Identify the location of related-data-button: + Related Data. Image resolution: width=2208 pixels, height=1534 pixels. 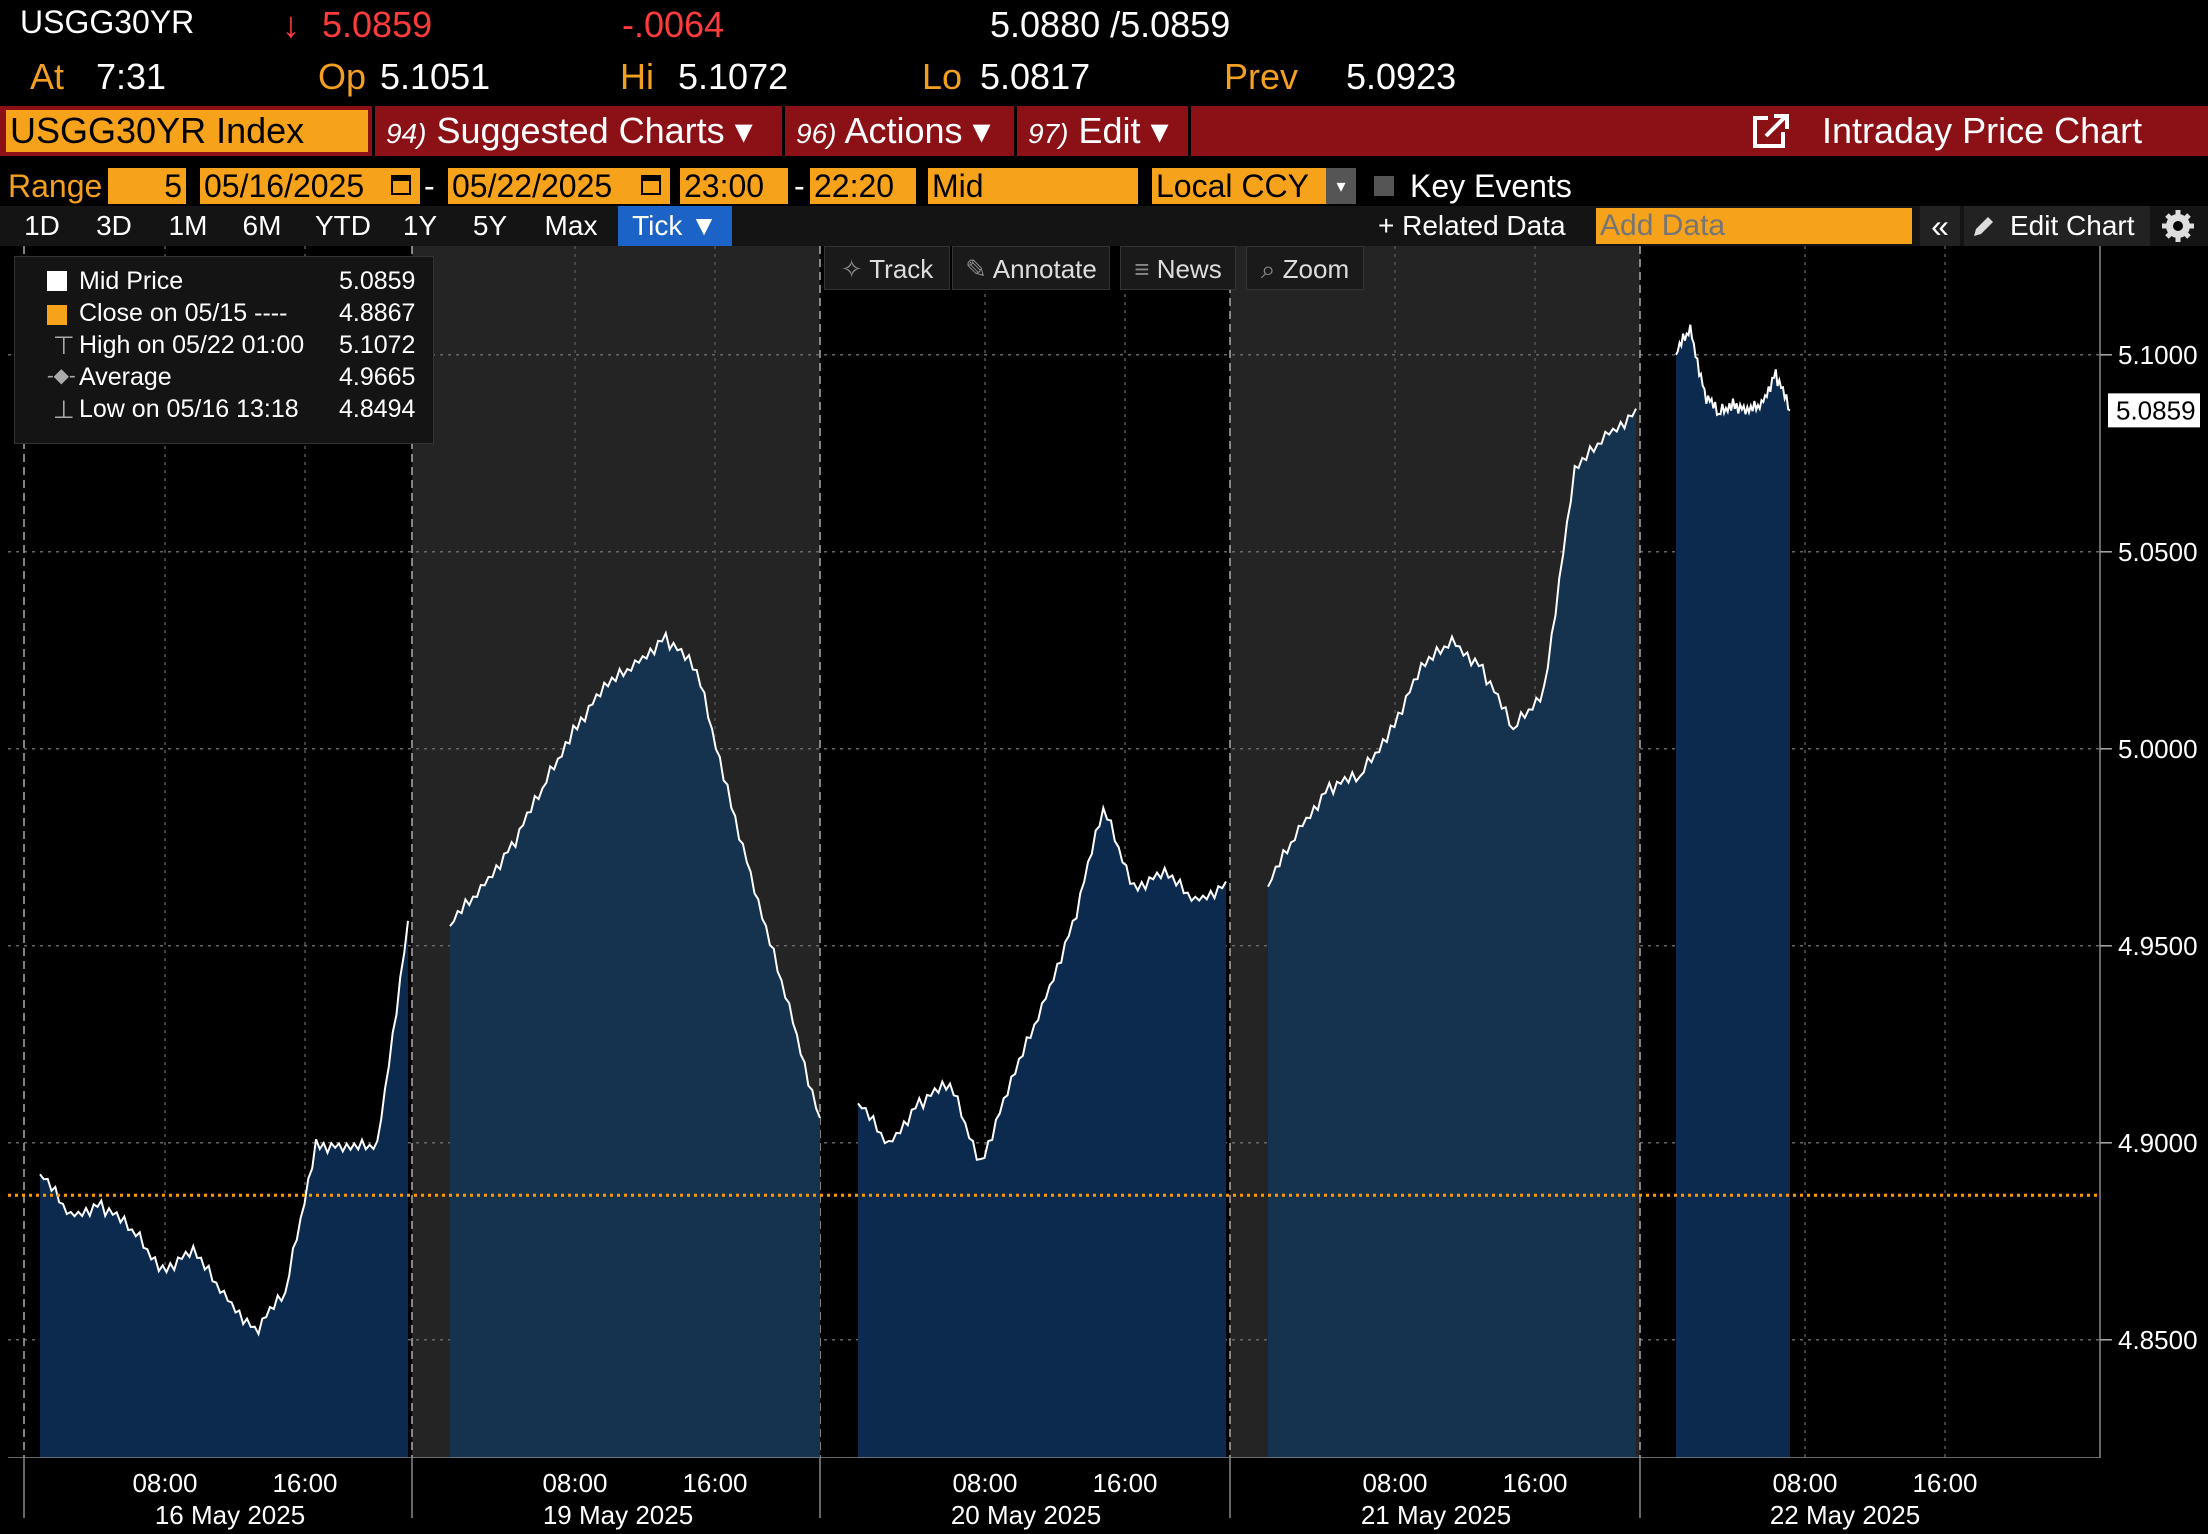
(1472, 225).